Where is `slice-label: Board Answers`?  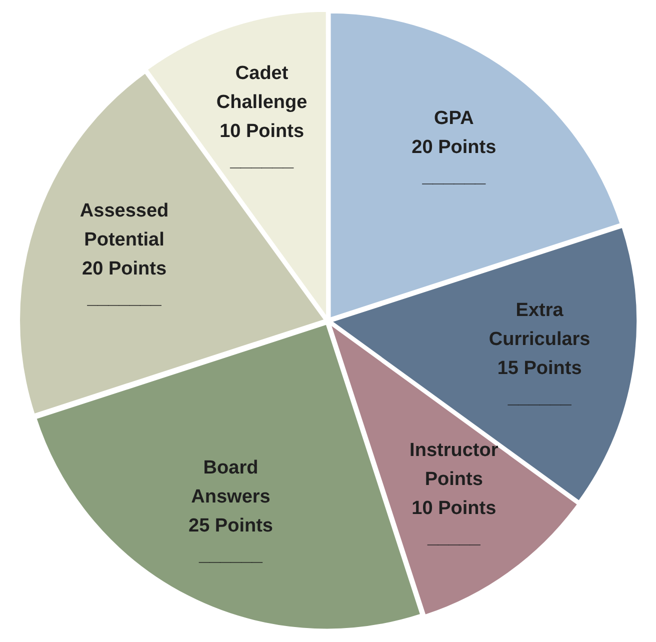
slice-label: Board Answers is located at coordinates (230, 483).